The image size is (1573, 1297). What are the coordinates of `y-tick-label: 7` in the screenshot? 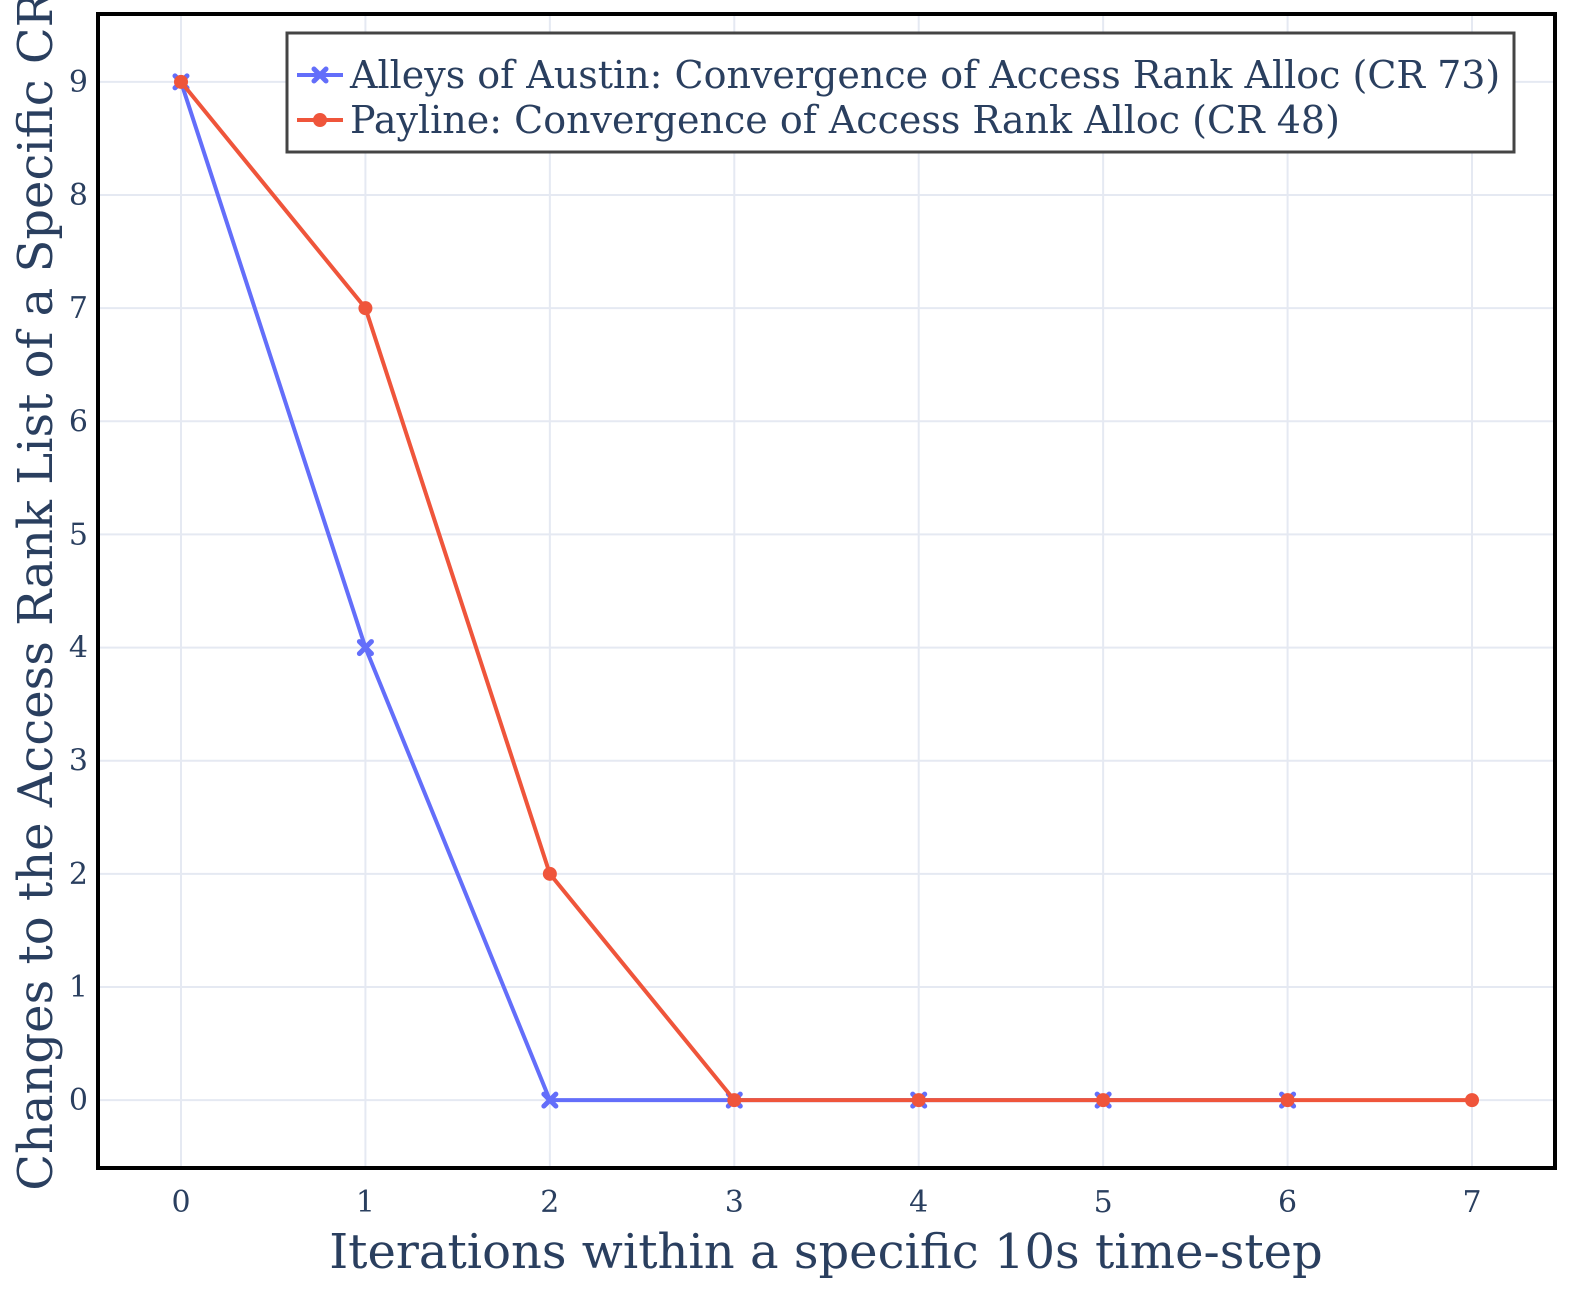 It's located at (78, 308).